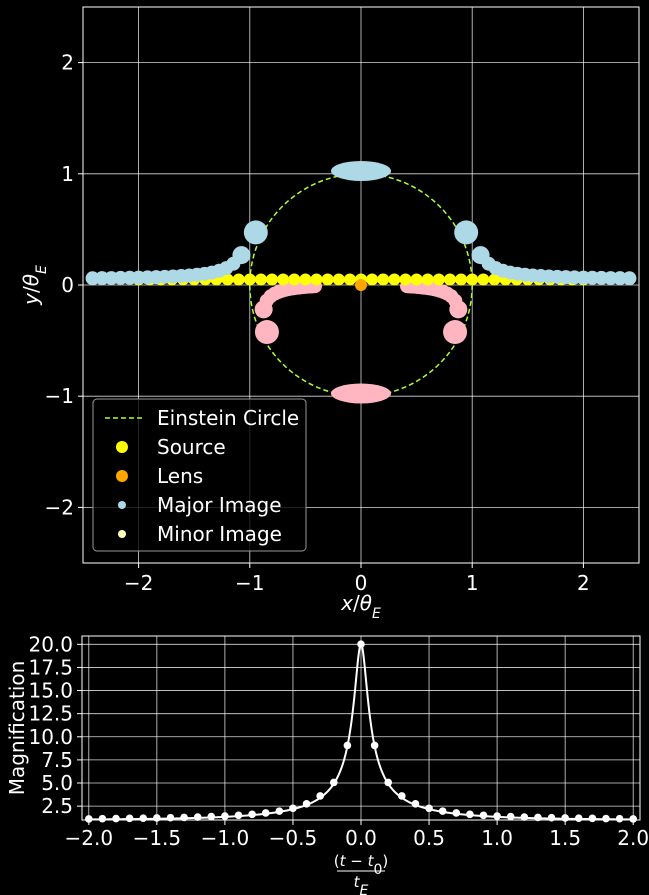  What do you see at coordinates (50, 737) in the screenshot?
I see `bottom-y-tick-label: 10.0` at bounding box center [50, 737].